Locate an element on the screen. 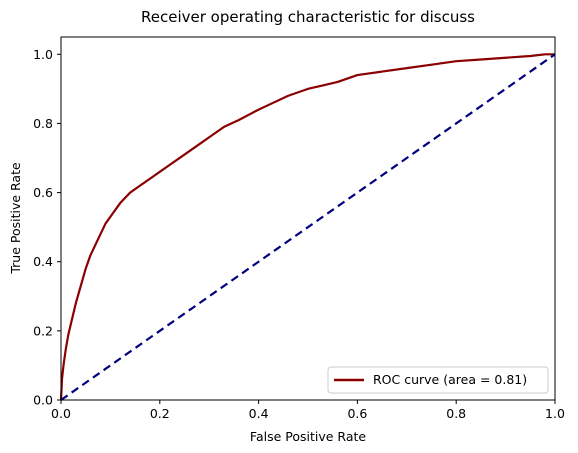 The height and width of the screenshot is (453, 578). y-tick-label: 1.0 is located at coordinates (43, 54).